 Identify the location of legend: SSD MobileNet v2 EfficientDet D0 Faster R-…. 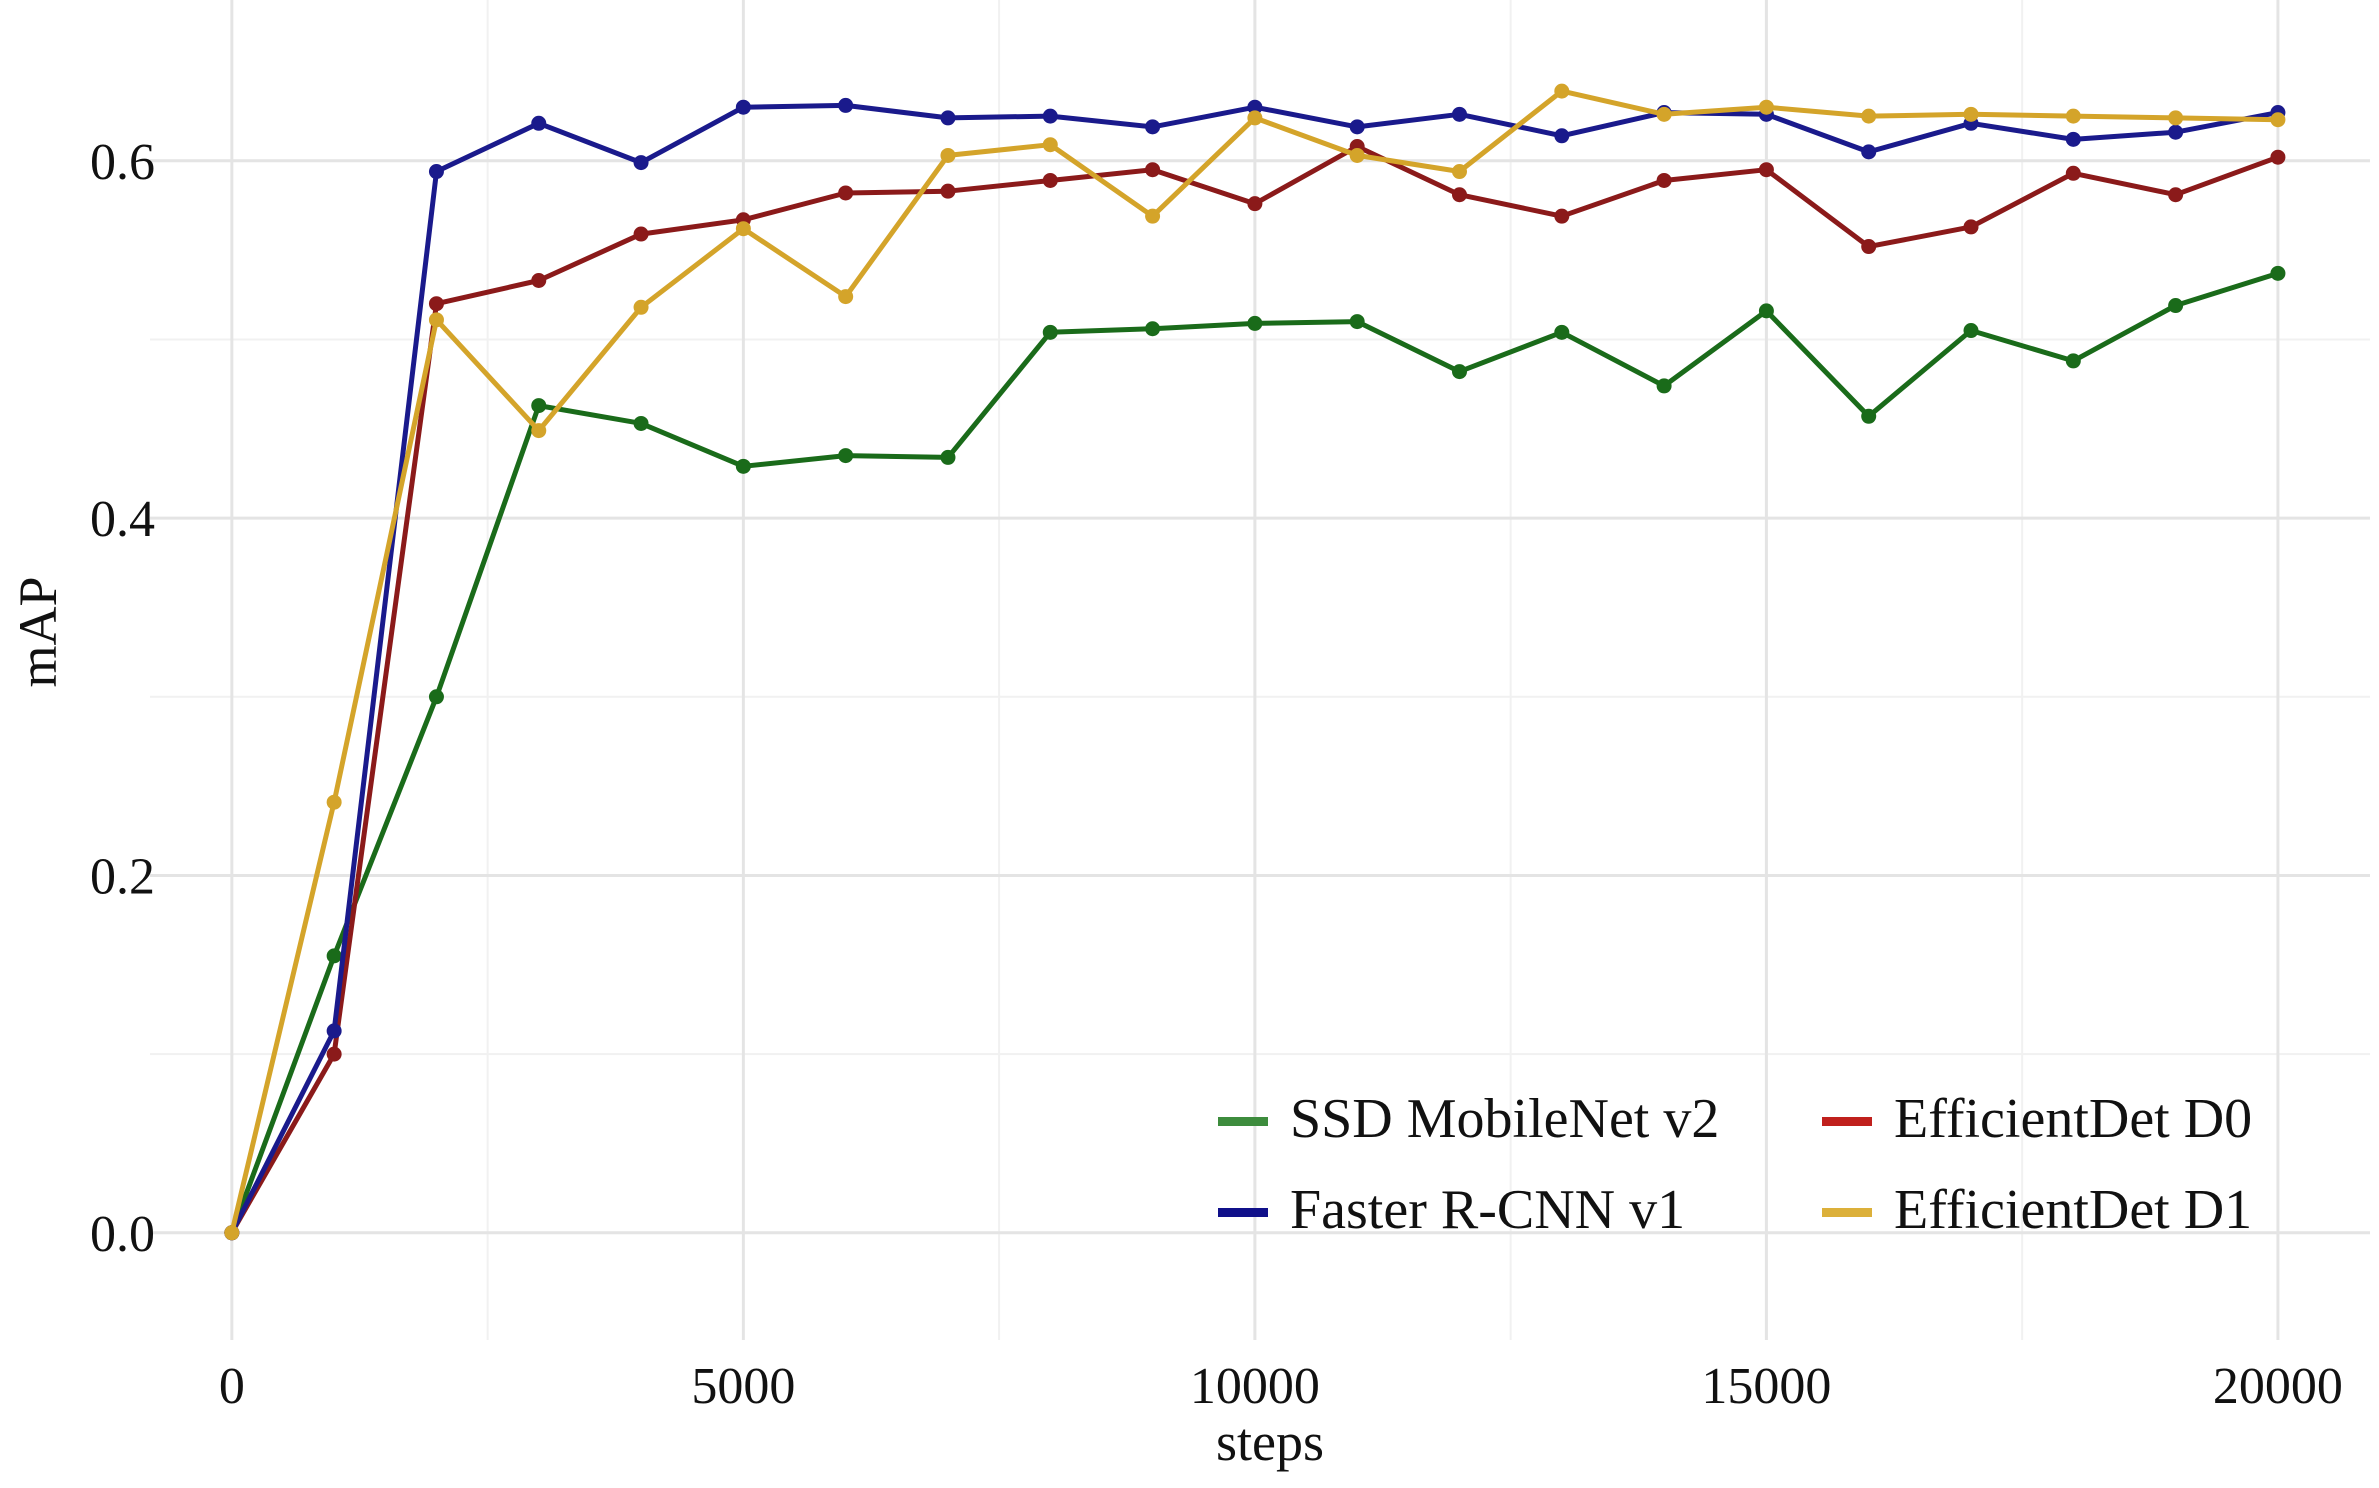
(1735, 1164).